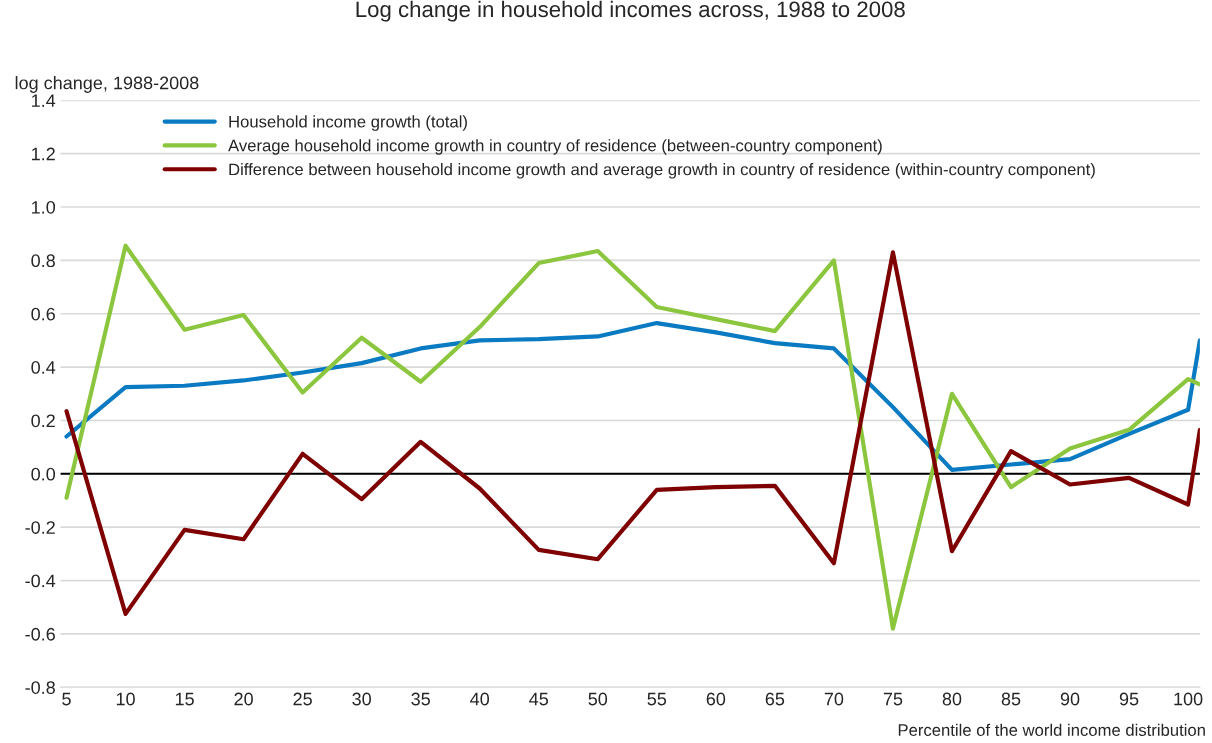 The image size is (1212, 743). Describe the element at coordinates (1011, 699) in the screenshot. I see `x-tick-label: 85` at that location.